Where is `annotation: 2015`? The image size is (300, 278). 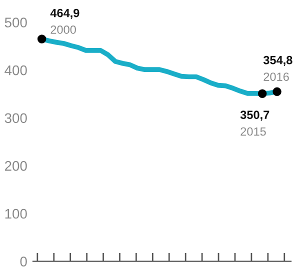 annotation: 2015 is located at coordinates (253, 131).